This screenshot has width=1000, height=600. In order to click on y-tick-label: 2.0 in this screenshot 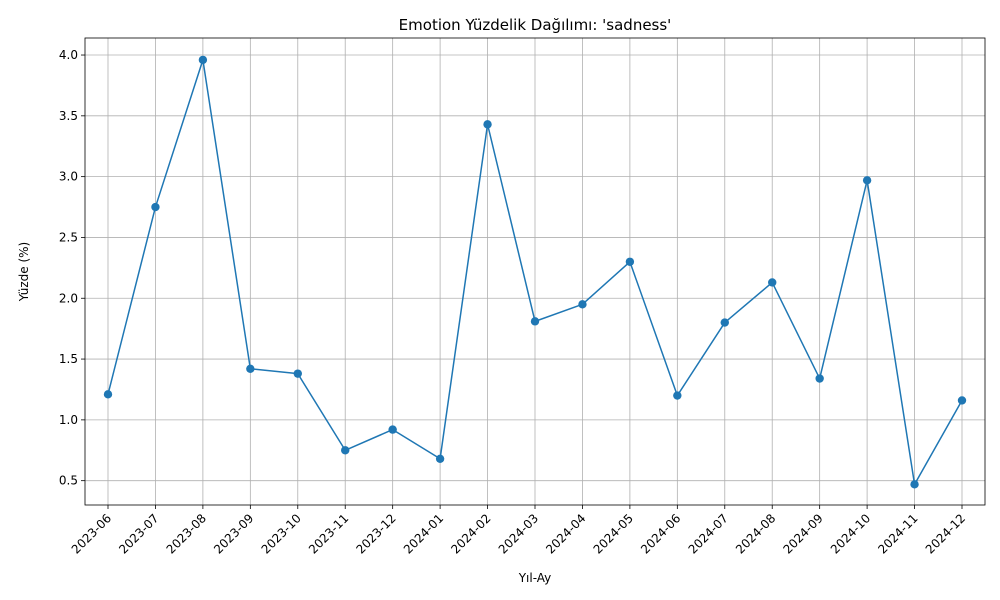, I will do `click(68, 298)`.